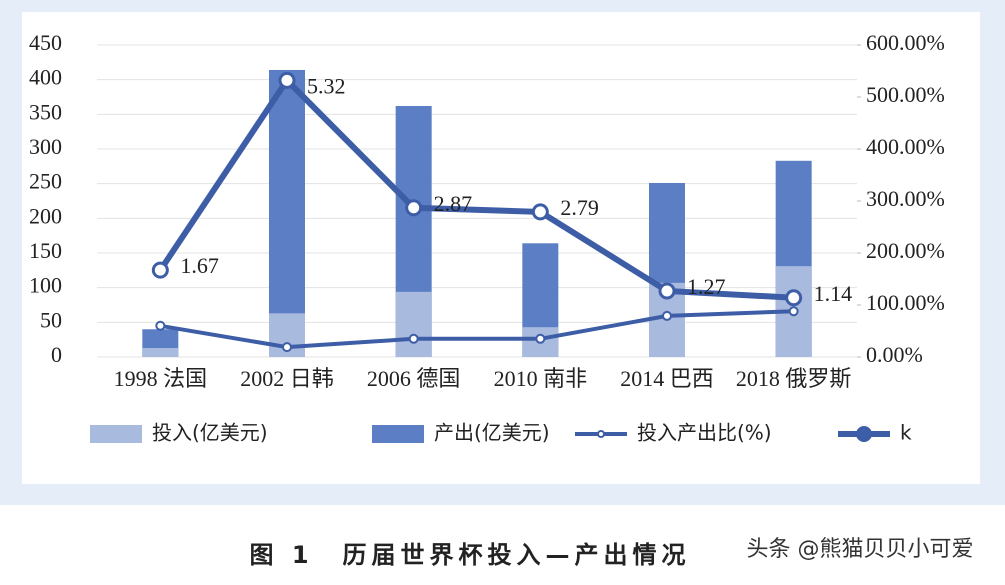 Image resolution: width=1005 pixels, height=585 pixels. Describe the element at coordinates (45, 181) in the screenshot. I see `y-tick-label: 250` at that location.